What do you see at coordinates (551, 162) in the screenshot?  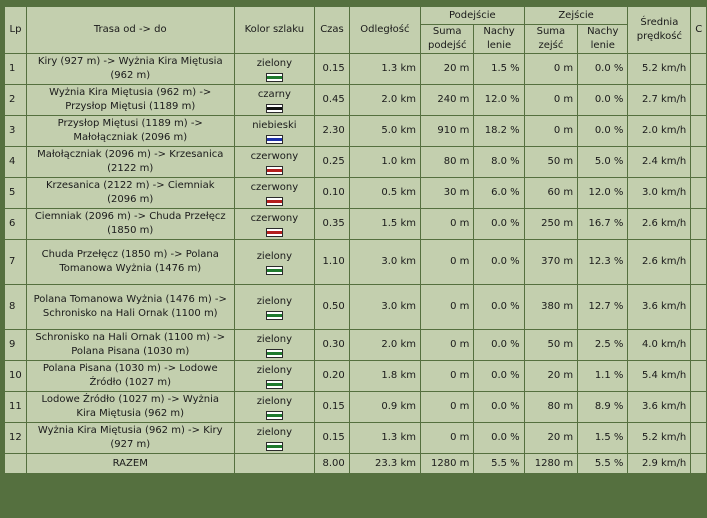 I see `row-descent-sum: 50 m` at bounding box center [551, 162].